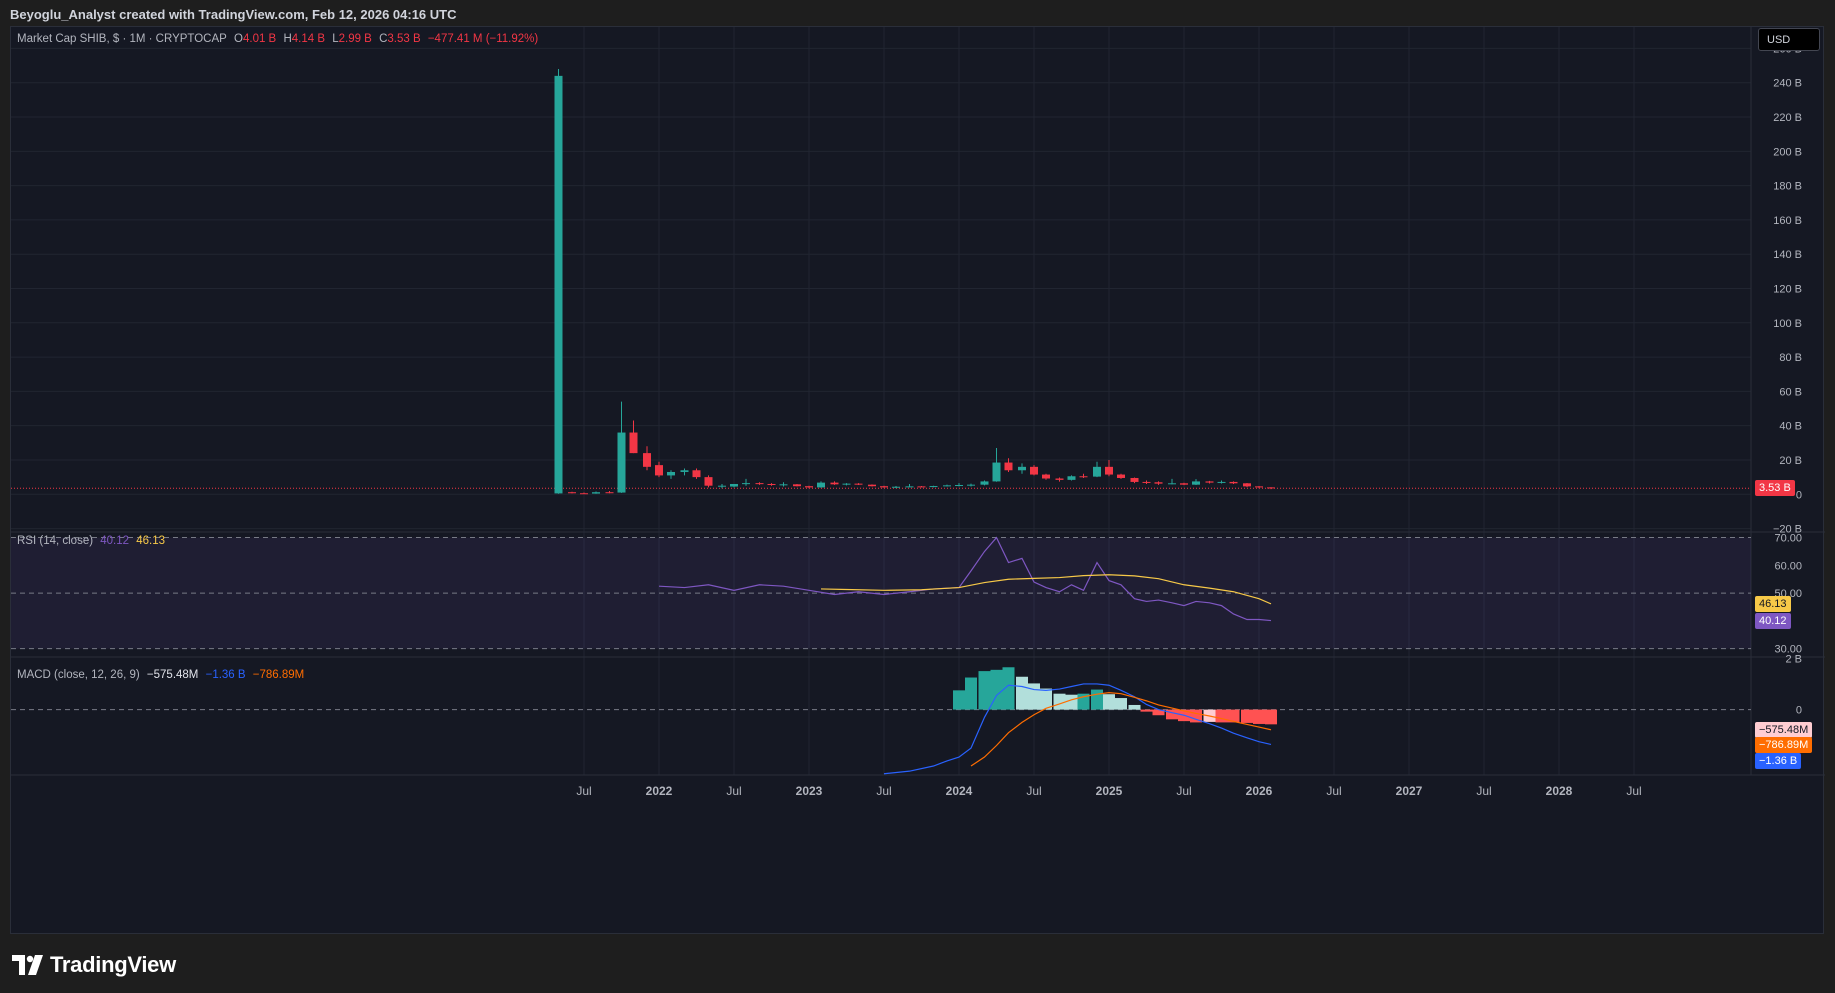 Image resolution: width=1835 pixels, height=993 pixels. What do you see at coordinates (278, 675) in the screenshot?
I see `macd-signal-value: −786.89M` at bounding box center [278, 675].